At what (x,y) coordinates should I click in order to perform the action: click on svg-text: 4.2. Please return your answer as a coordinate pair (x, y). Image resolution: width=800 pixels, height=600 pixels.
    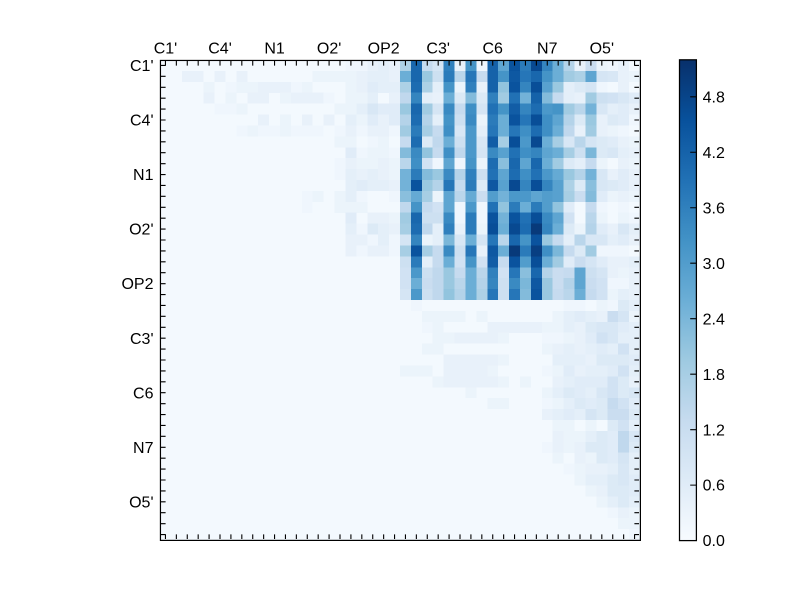
    Looking at the image, I should click on (714, 153).